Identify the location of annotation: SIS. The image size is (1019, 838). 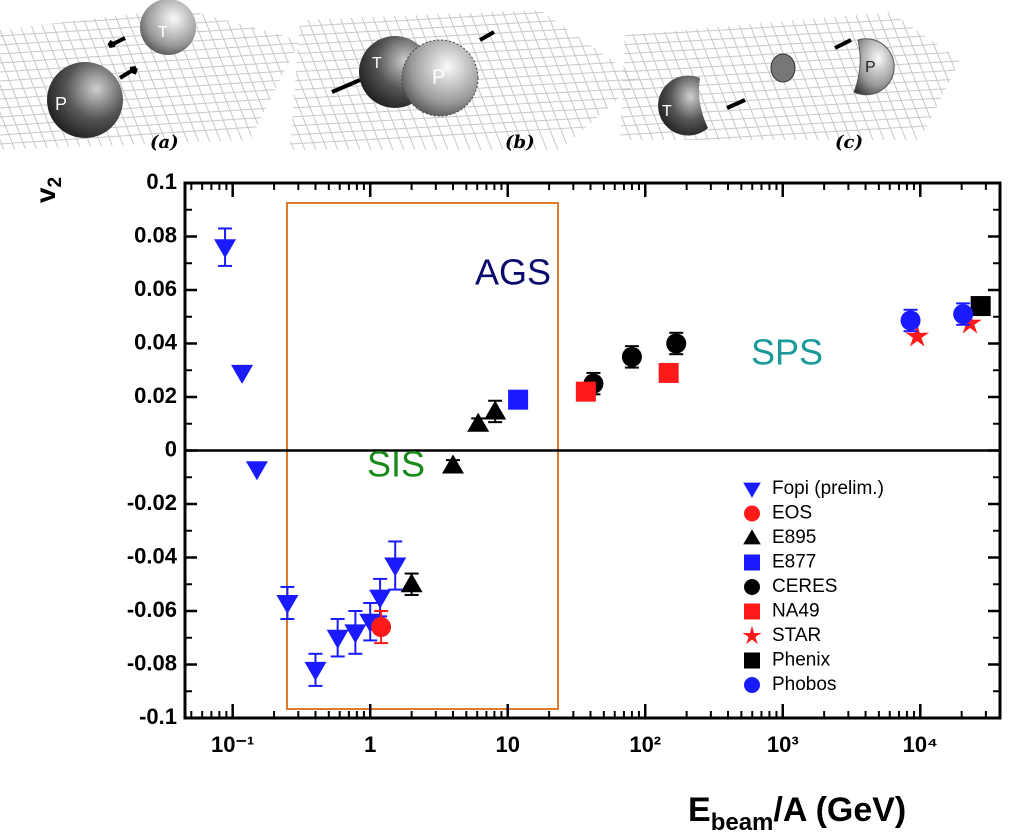
(396, 464).